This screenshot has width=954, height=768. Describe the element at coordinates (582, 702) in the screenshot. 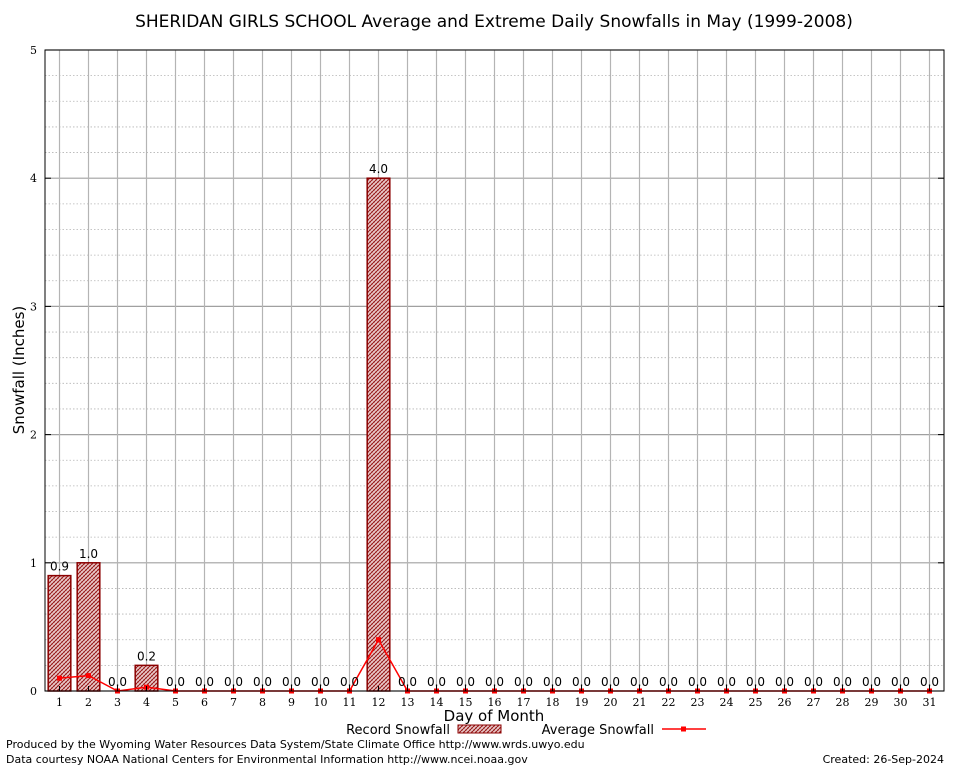

I see `x-tick-label: 19` at that location.